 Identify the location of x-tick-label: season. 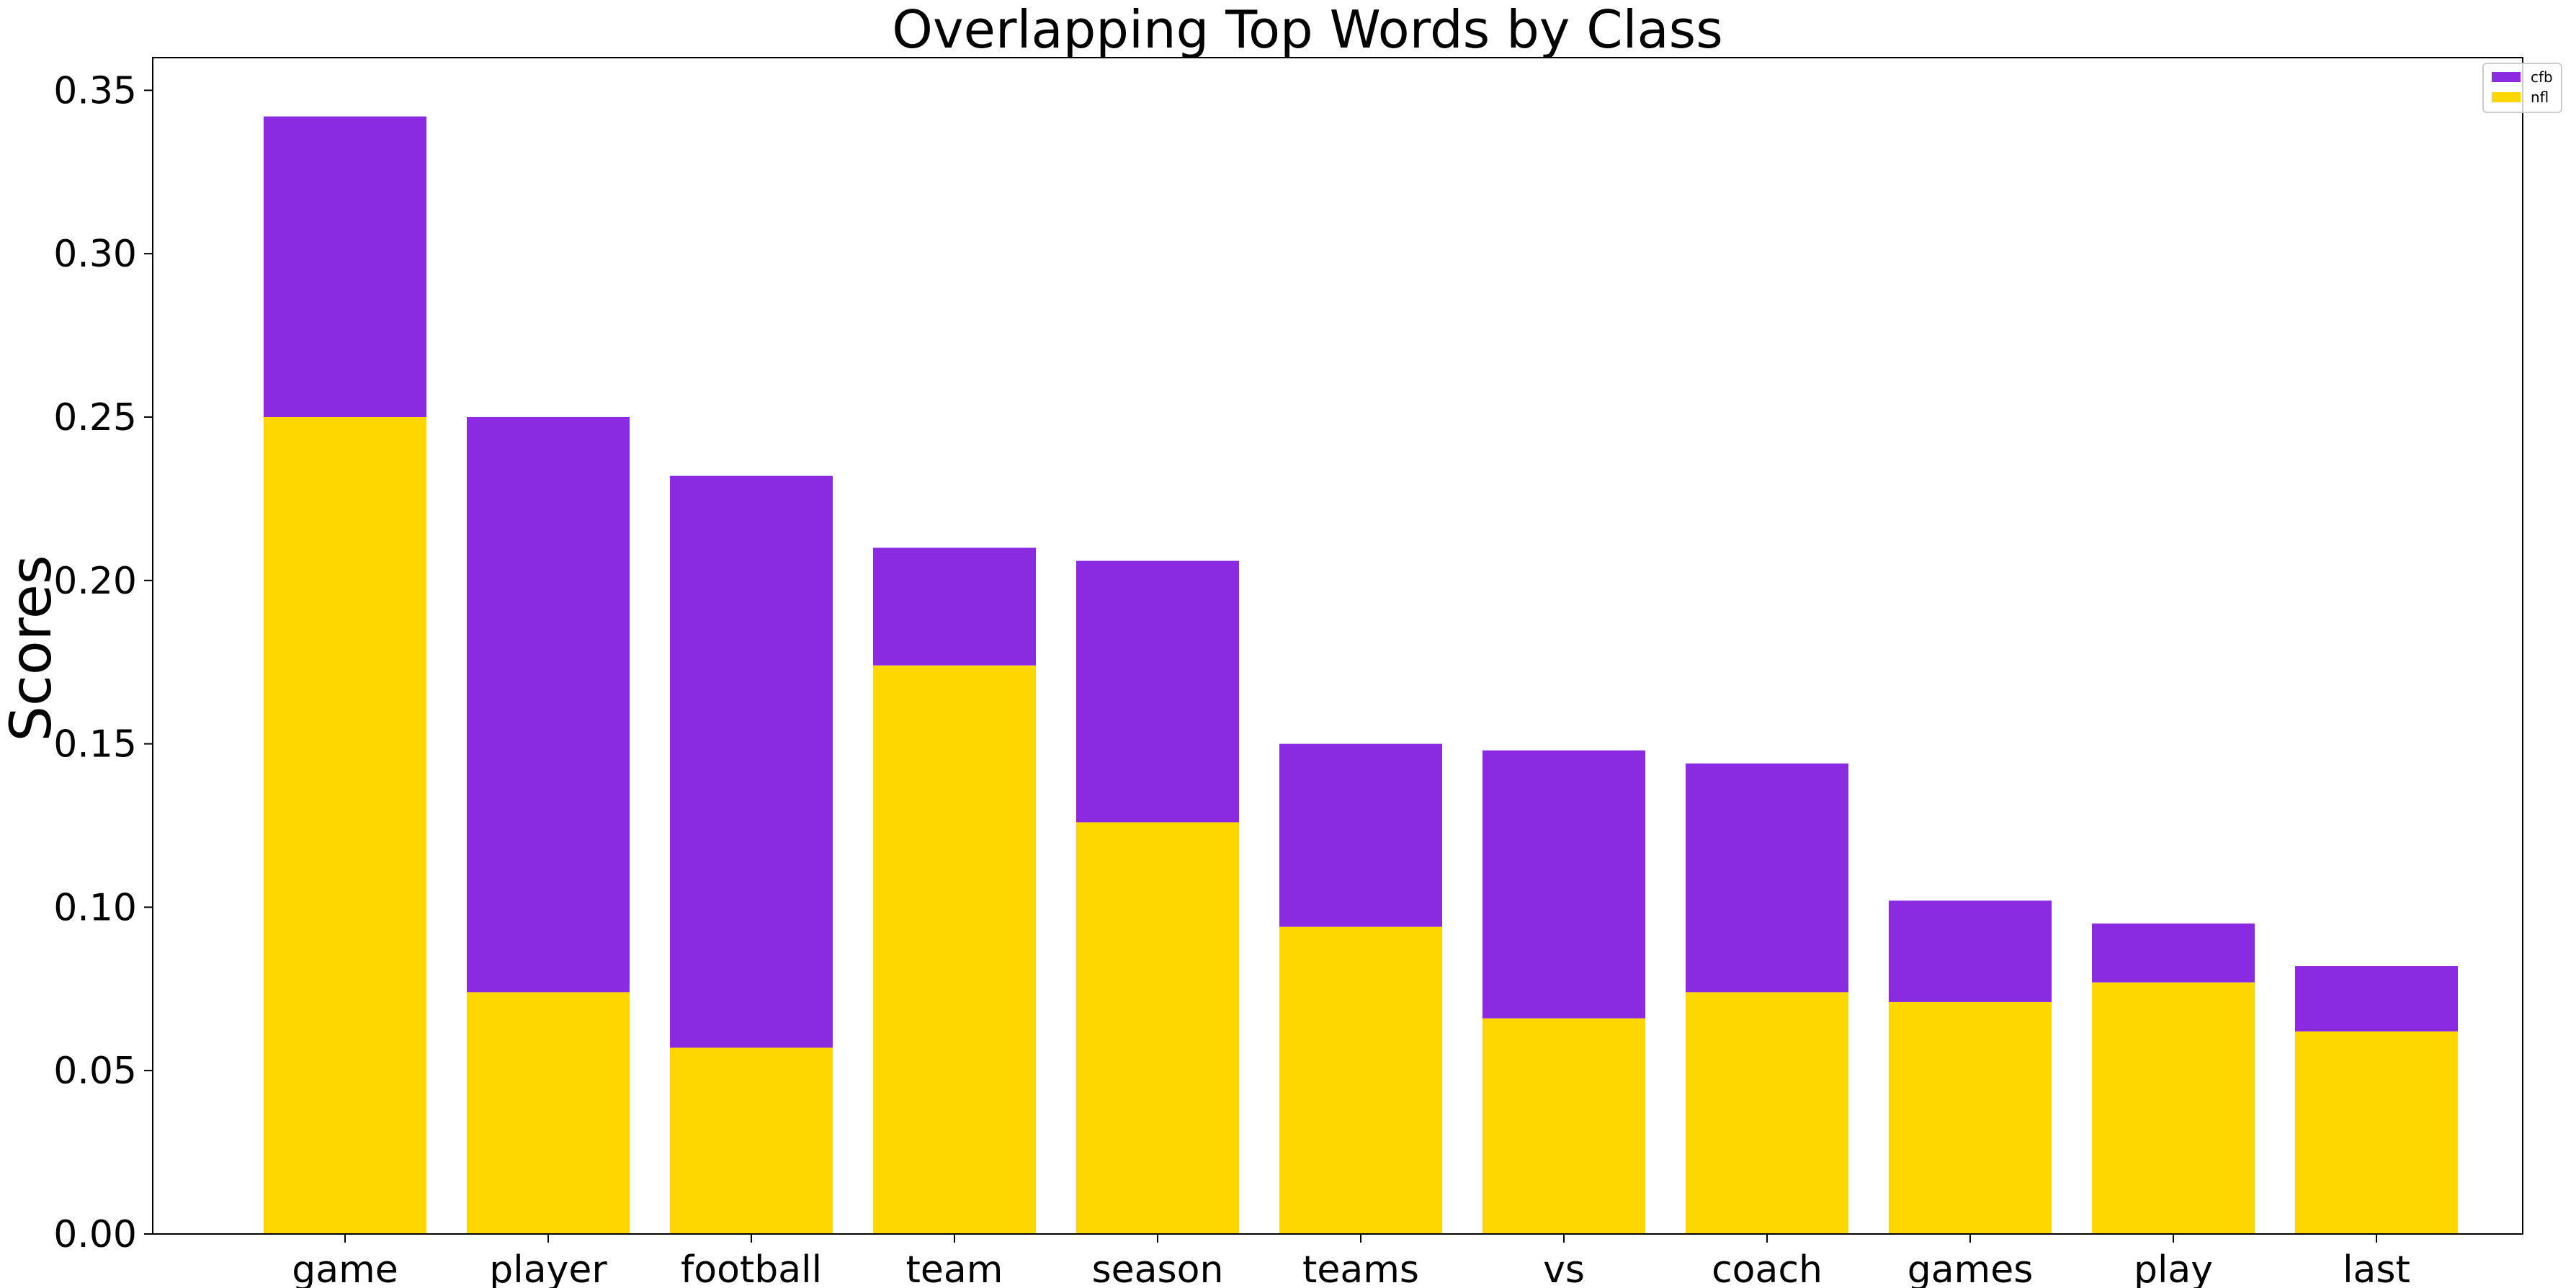
(1158, 1268).